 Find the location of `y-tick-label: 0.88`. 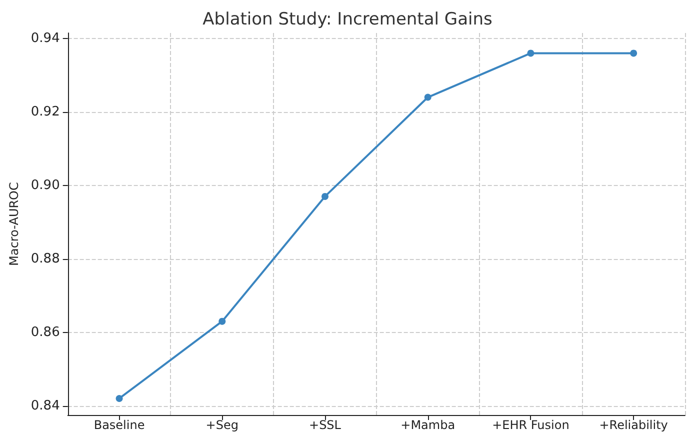

y-tick-label: 0.88 is located at coordinates (45, 258).